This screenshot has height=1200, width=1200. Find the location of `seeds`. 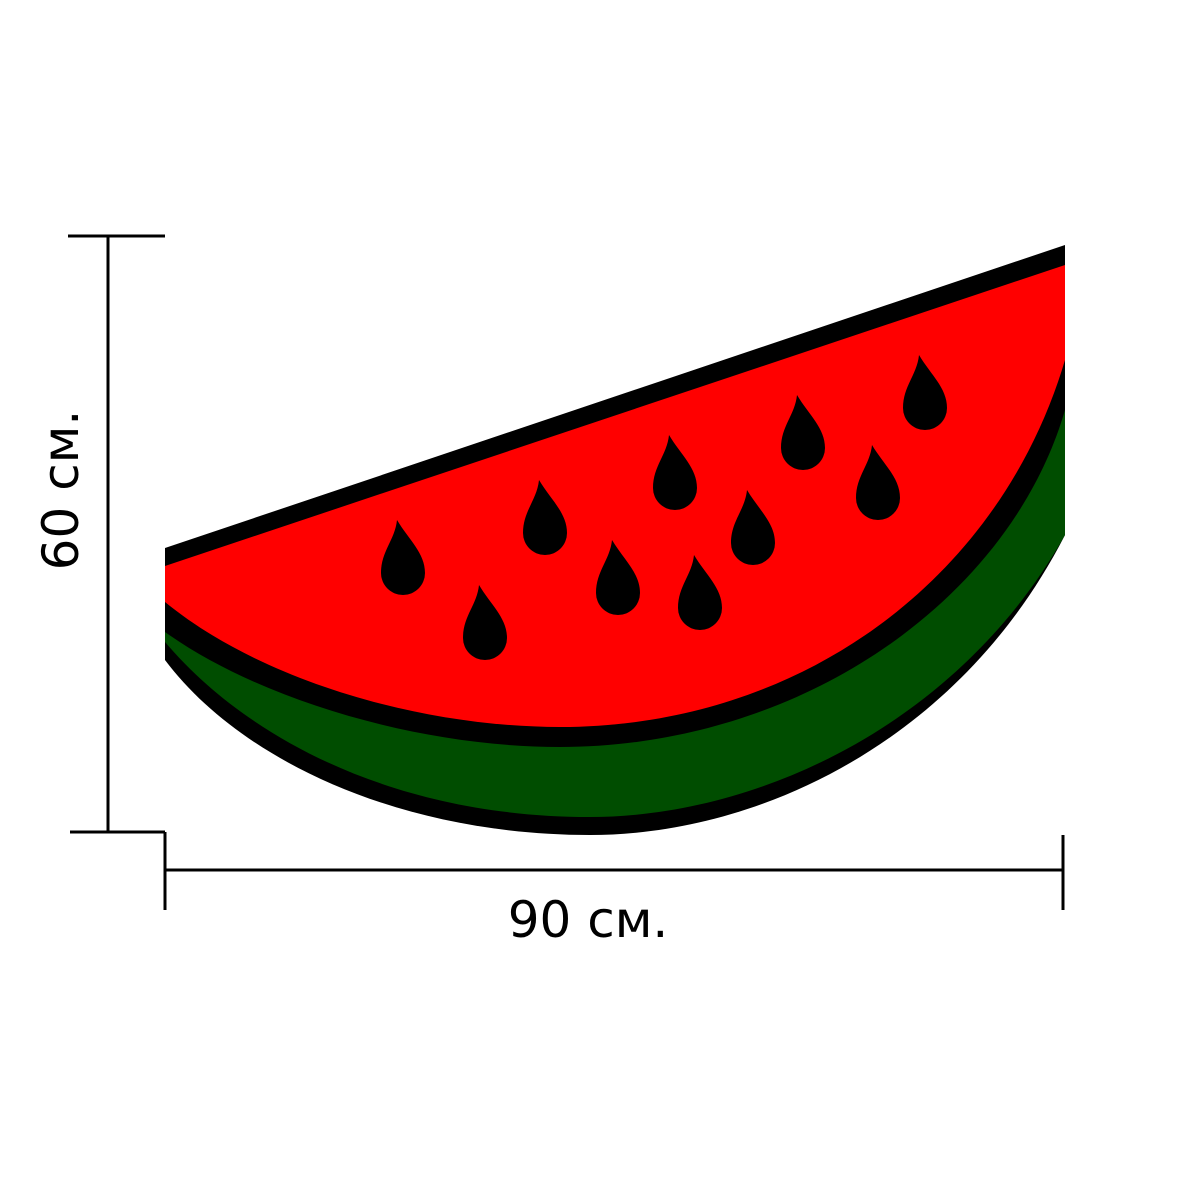

seeds is located at coordinates (664, 507).